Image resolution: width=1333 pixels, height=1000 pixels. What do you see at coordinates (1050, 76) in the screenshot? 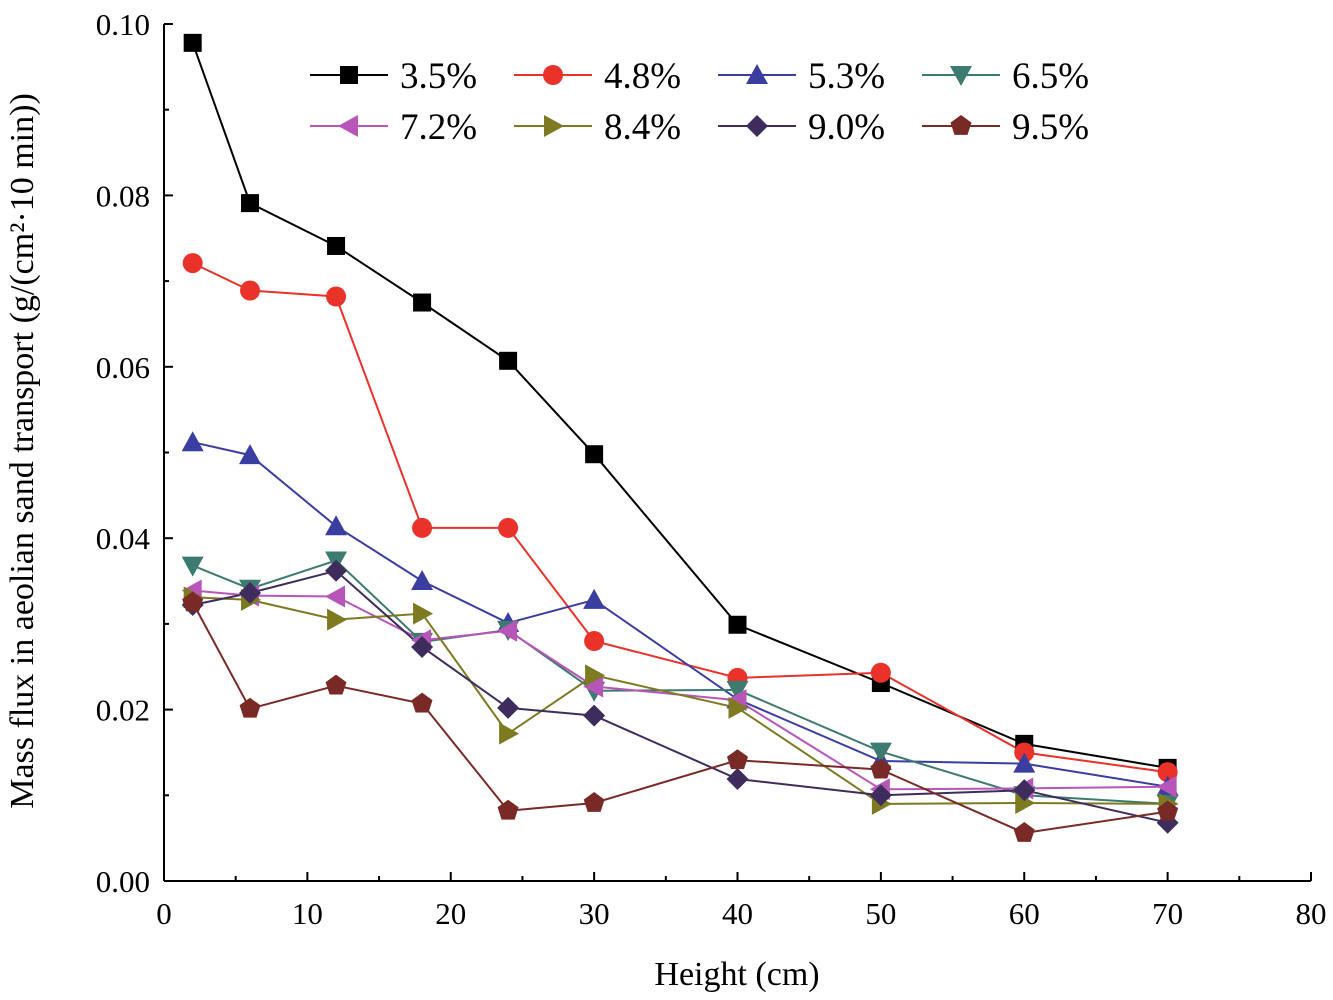
I see `legend-label: 6.5%` at bounding box center [1050, 76].